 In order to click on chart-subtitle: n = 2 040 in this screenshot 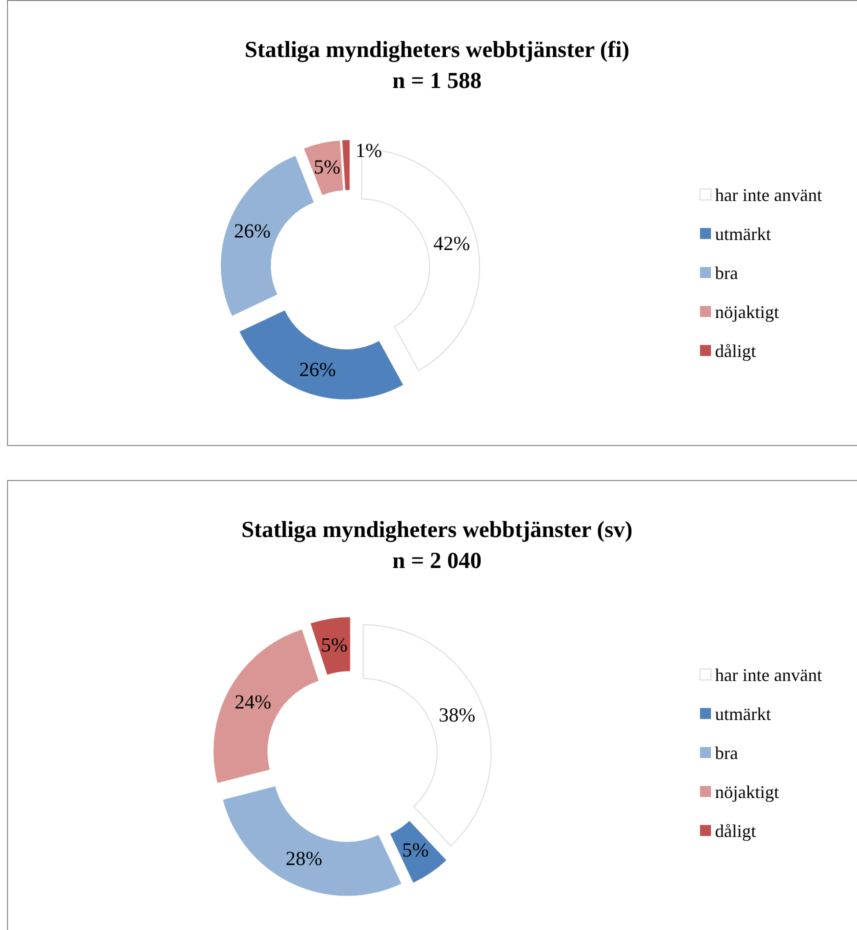, I will do `click(437, 560)`.